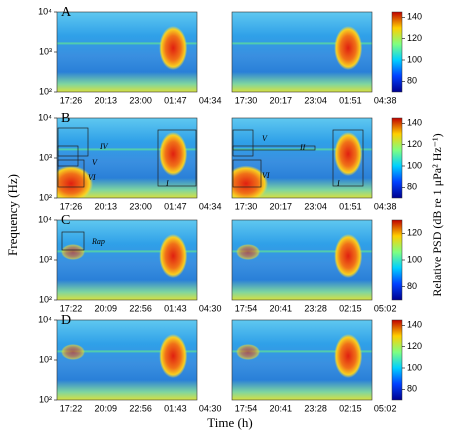 The height and width of the screenshot is (435, 450). I want to click on x-tick-label: 23:00, so click(140, 206).